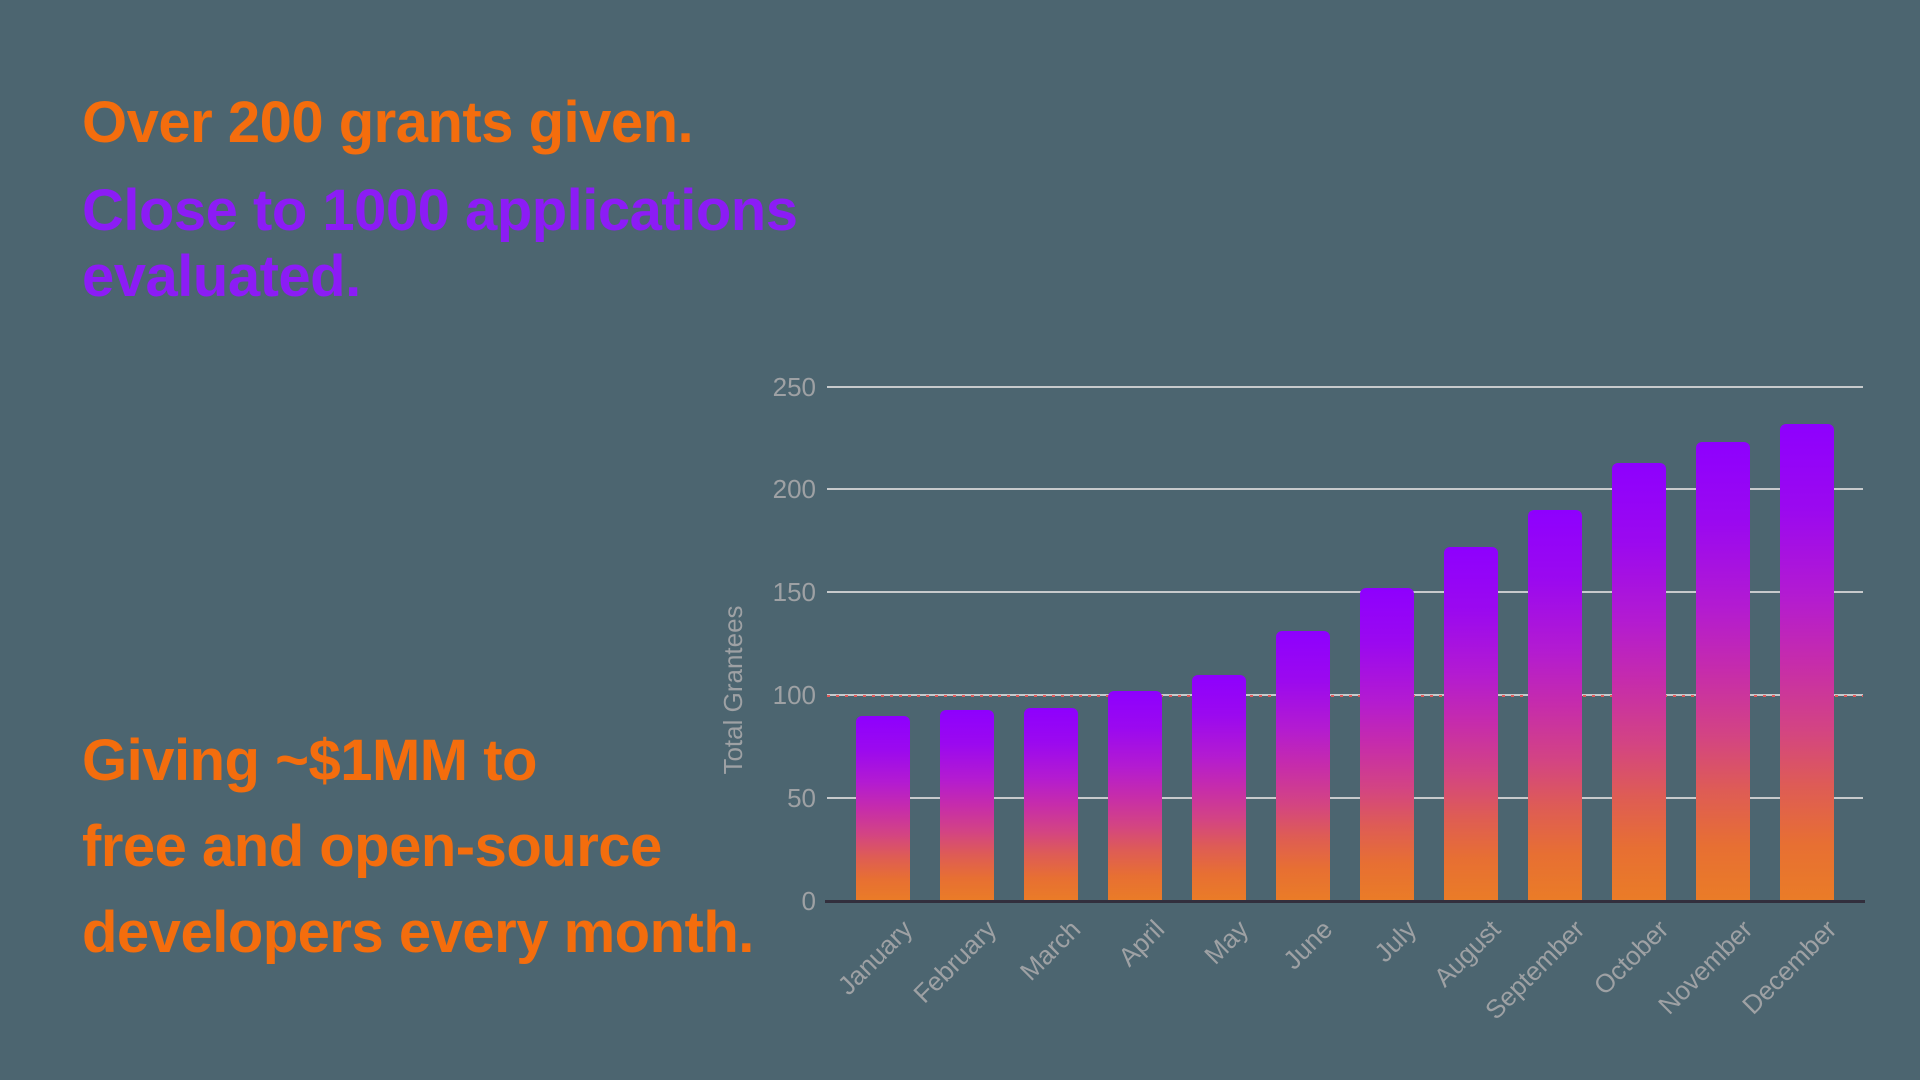 This screenshot has height=1080, width=1920. What do you see at coordinates (1387, 744) in the screenshot?
I see `bar-july` at bounding box center [1387, 744].